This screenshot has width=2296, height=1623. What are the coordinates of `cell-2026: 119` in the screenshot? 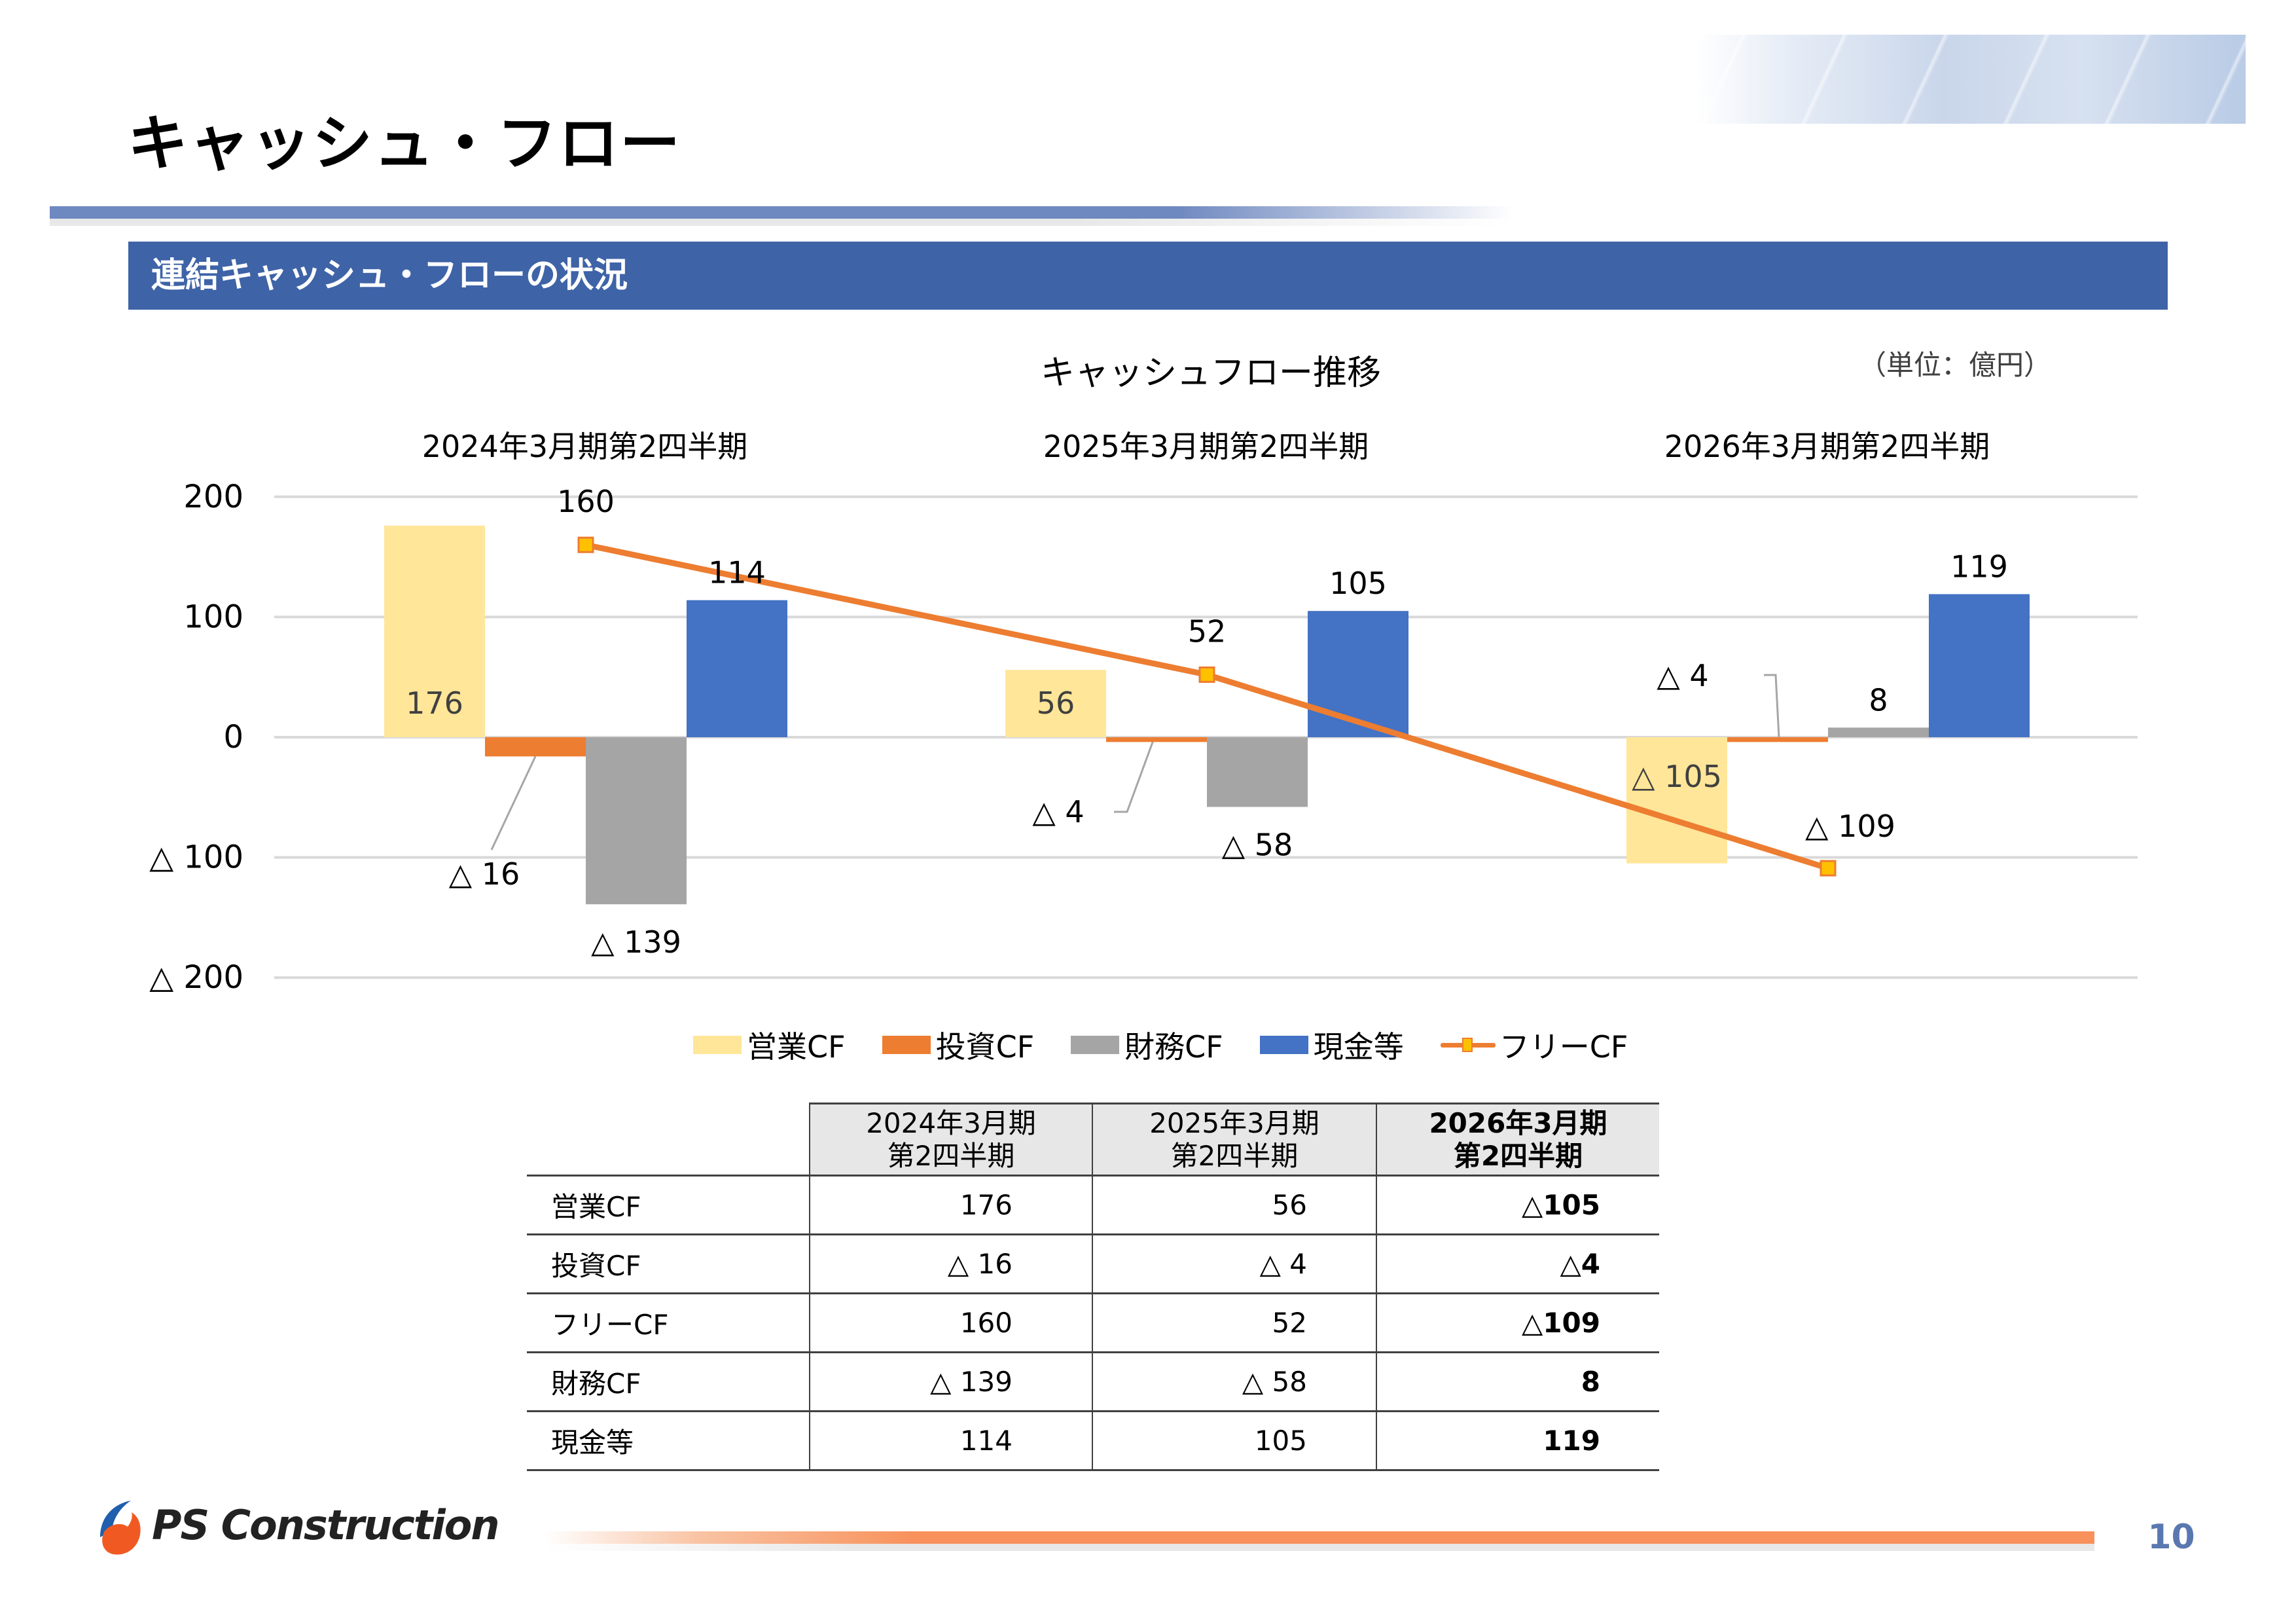 It's located at (1517, 1441).